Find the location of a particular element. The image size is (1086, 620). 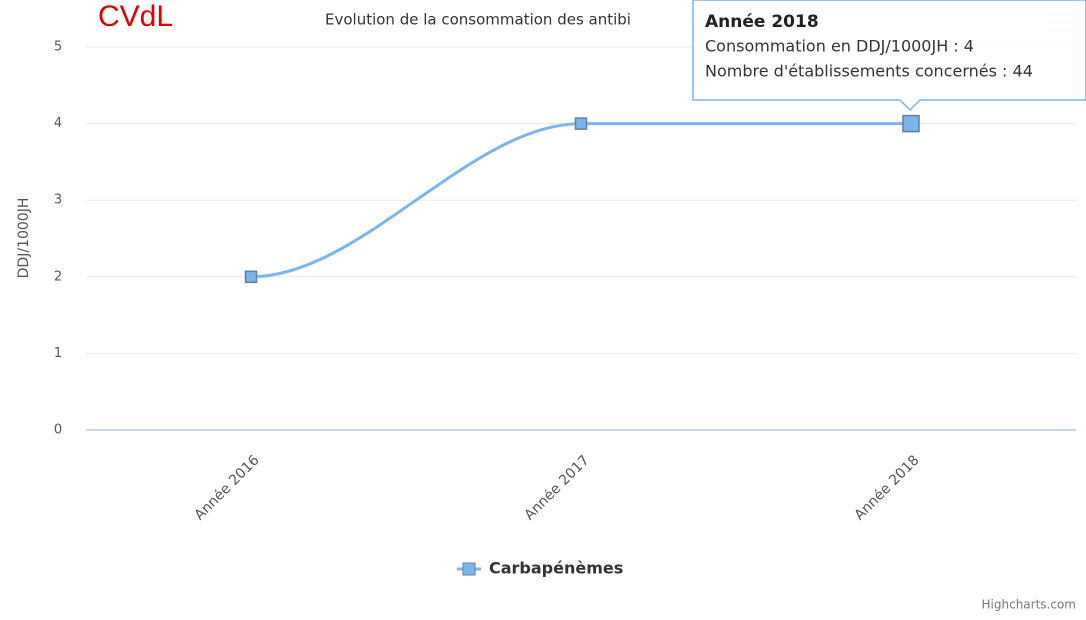

chart-title: Evolution de la consommation des antibi is located at coordinates (478, 20).